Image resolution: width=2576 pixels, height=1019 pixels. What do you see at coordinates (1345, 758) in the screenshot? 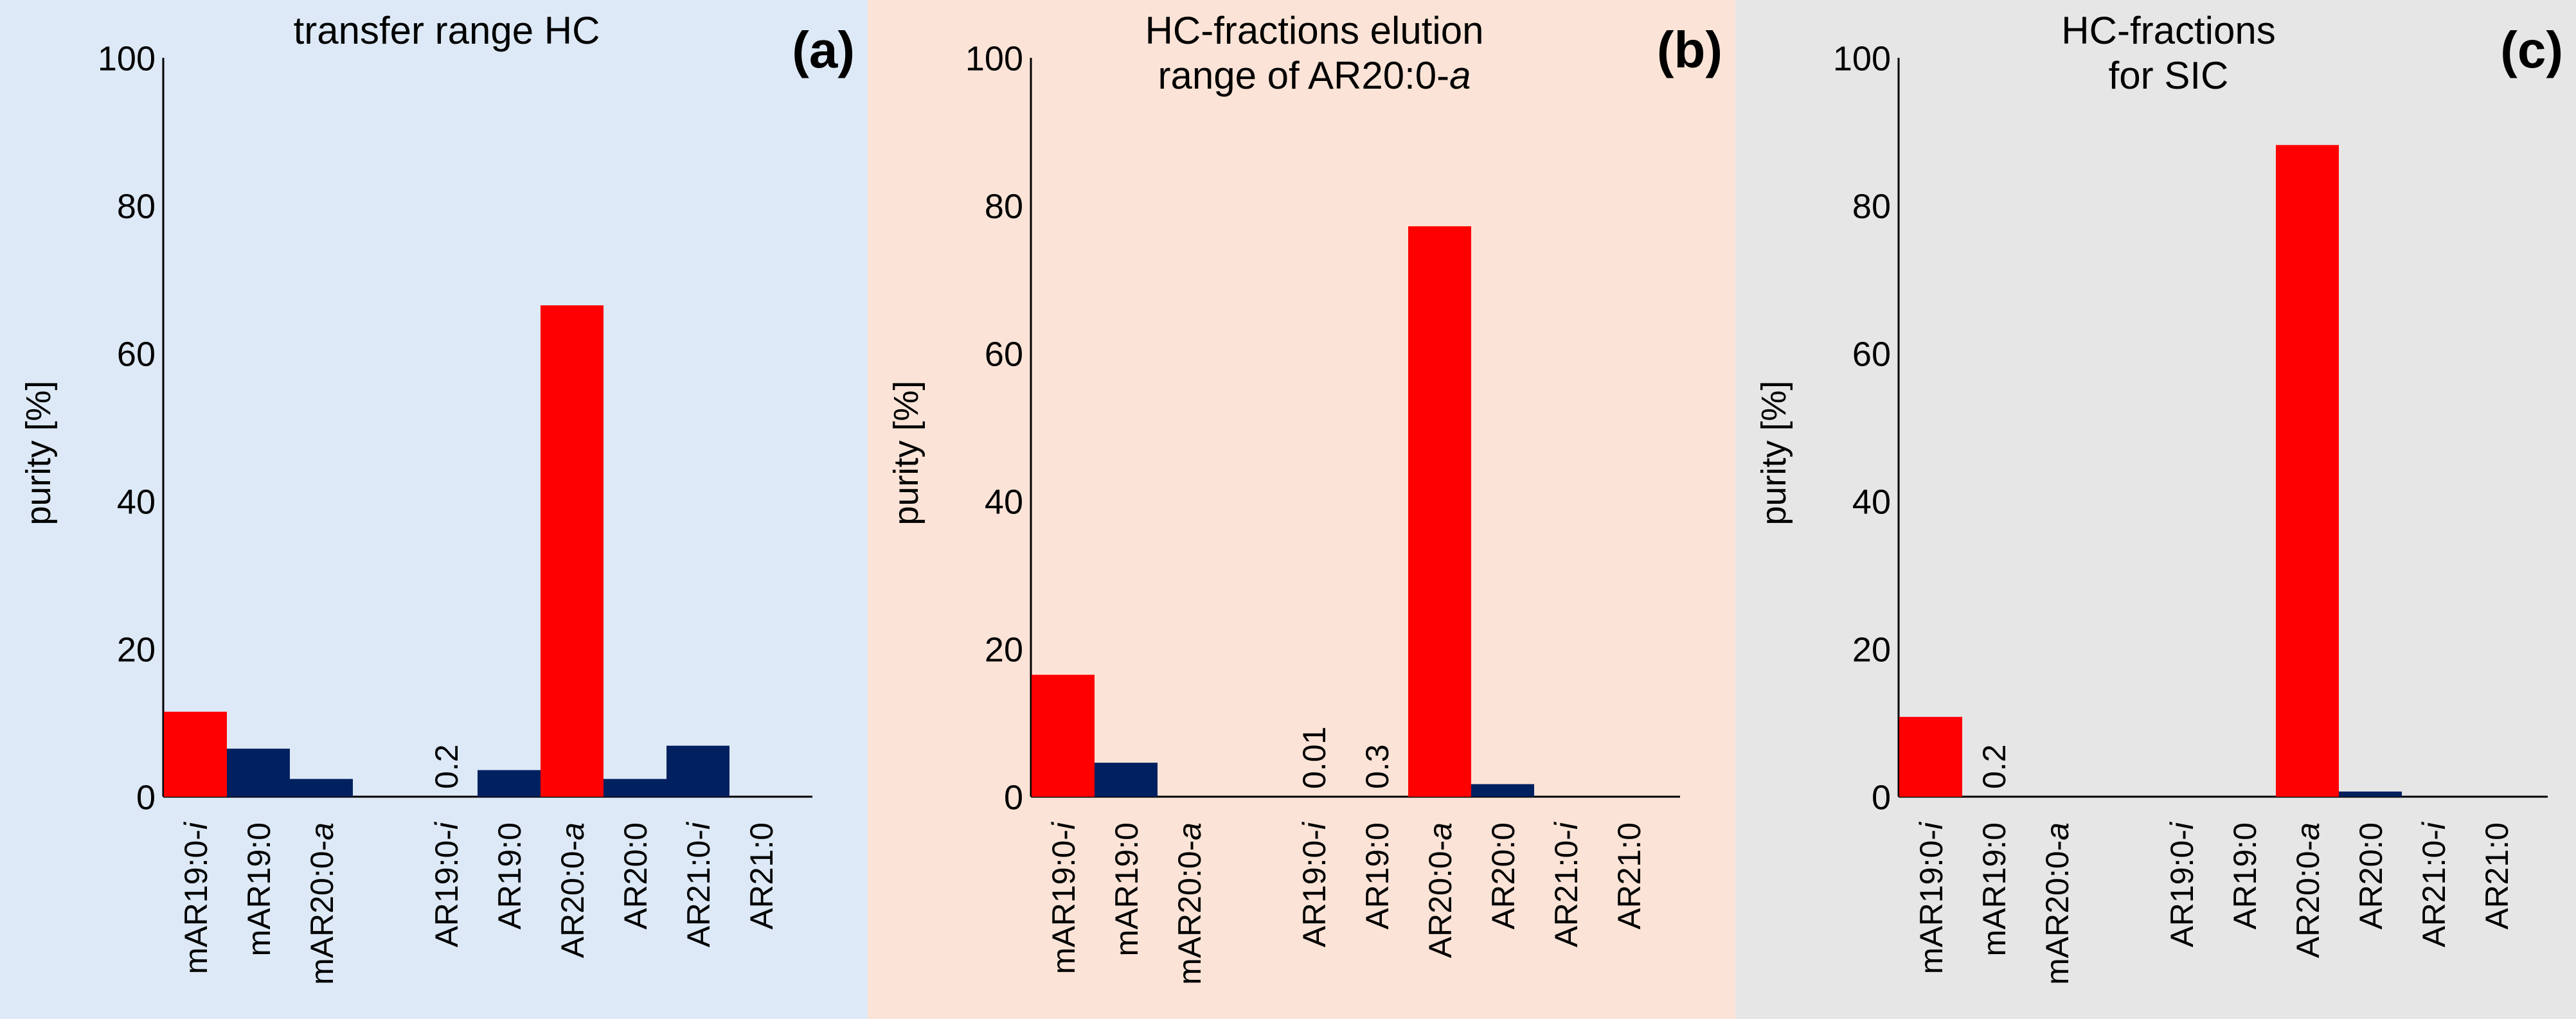
I see `panel-b-value-labels: 0.01 0.3` at bounding box center [1345, 758].